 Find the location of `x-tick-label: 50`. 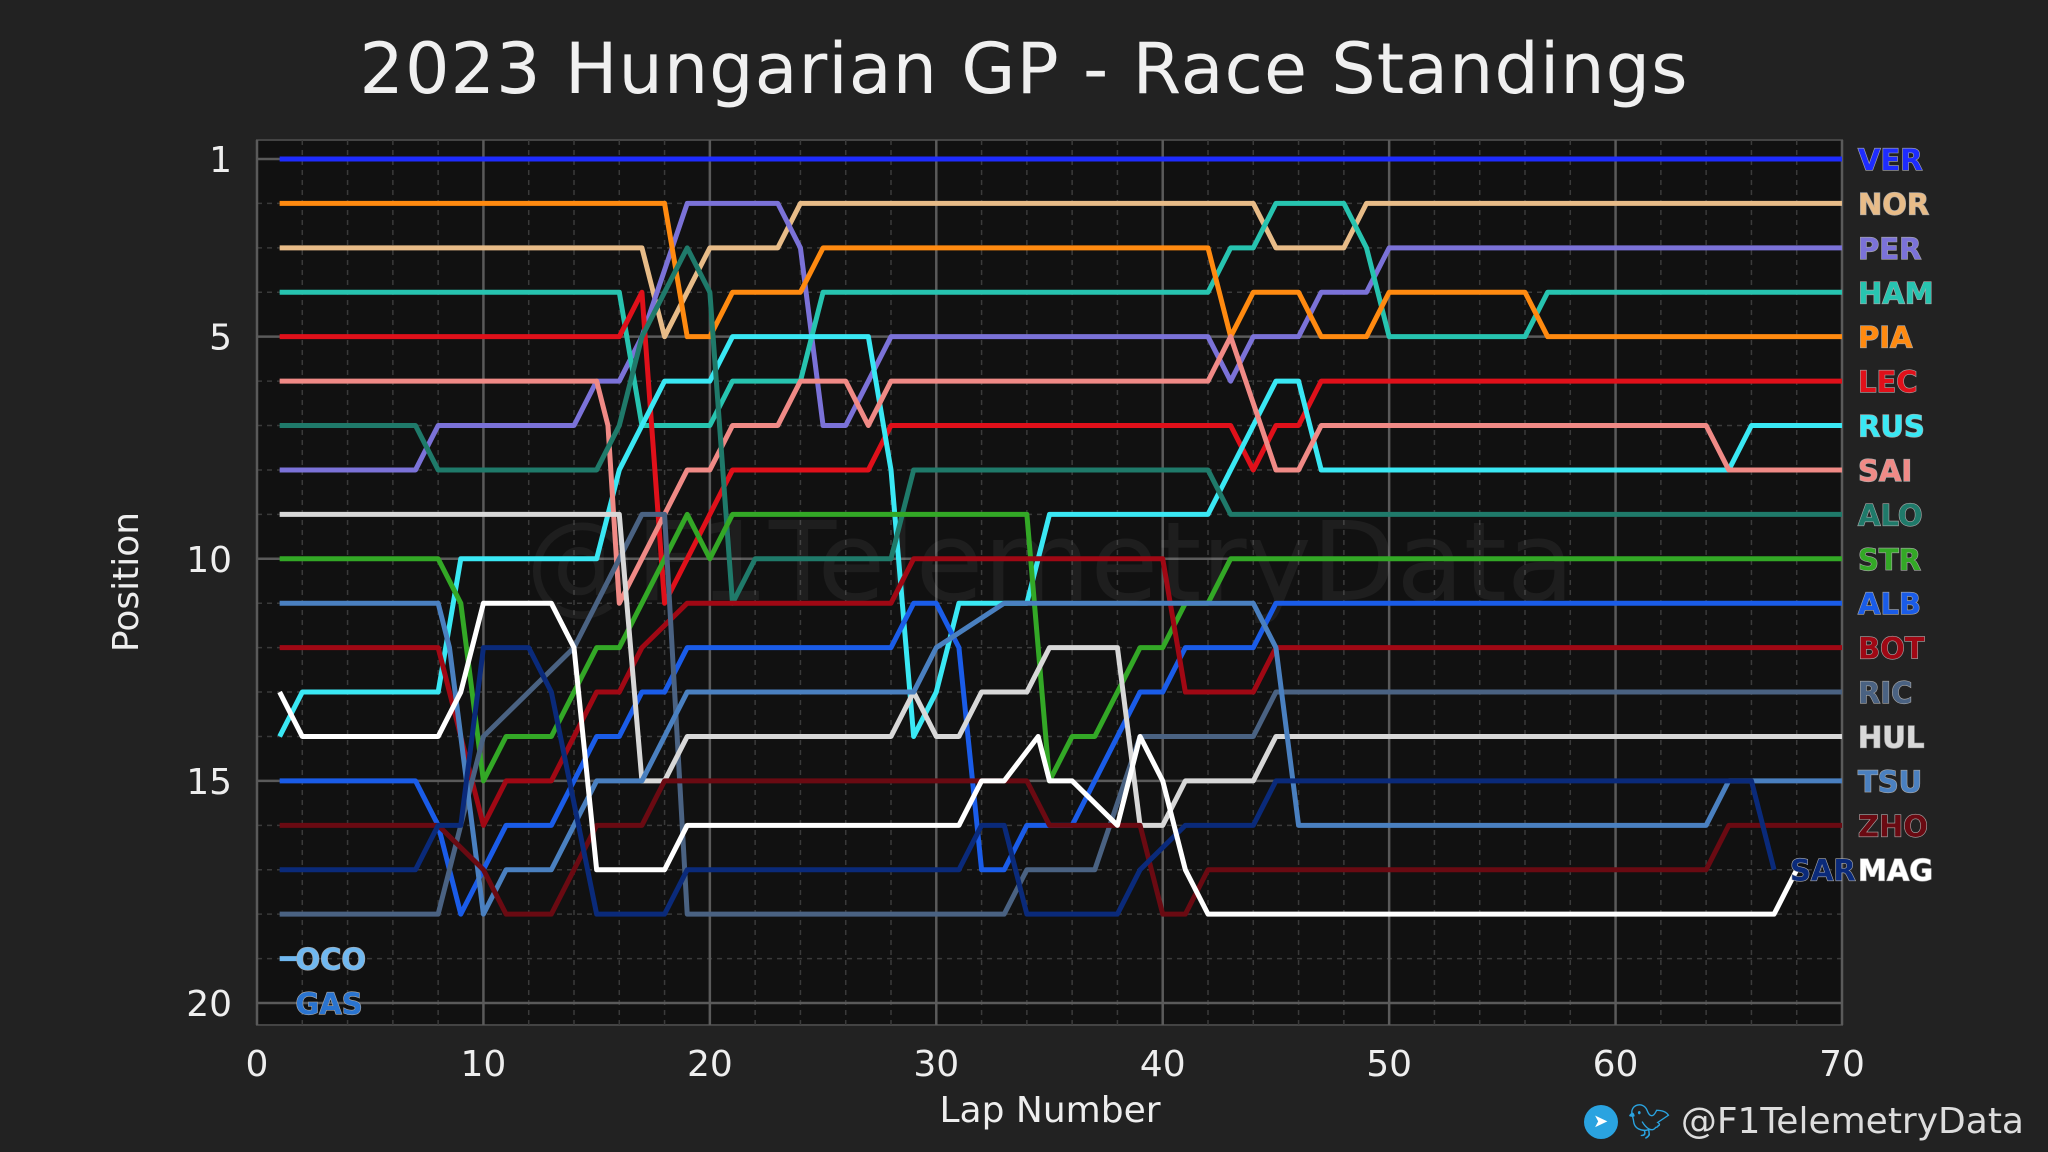

x-tick-label: 50 is located at coordinates (1389, 1064).